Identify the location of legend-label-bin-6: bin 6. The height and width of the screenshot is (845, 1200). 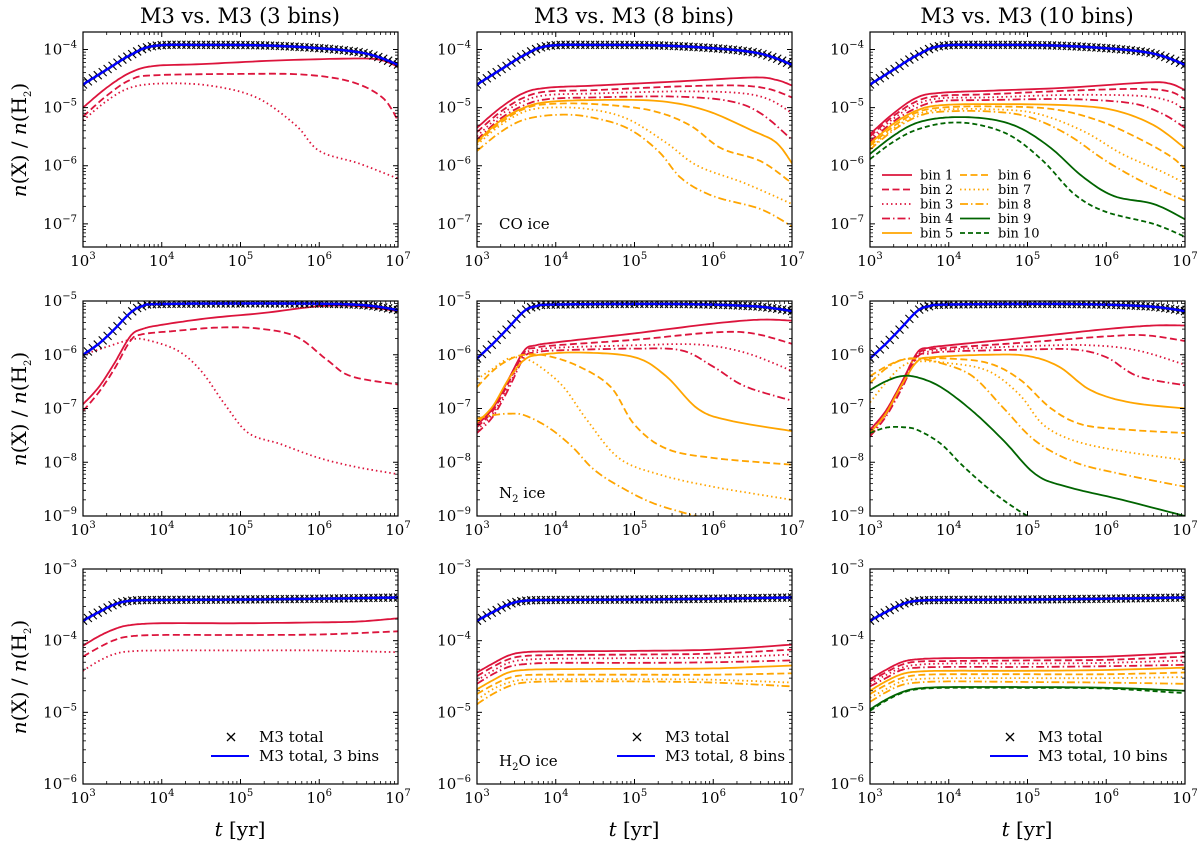
(1014, 176).